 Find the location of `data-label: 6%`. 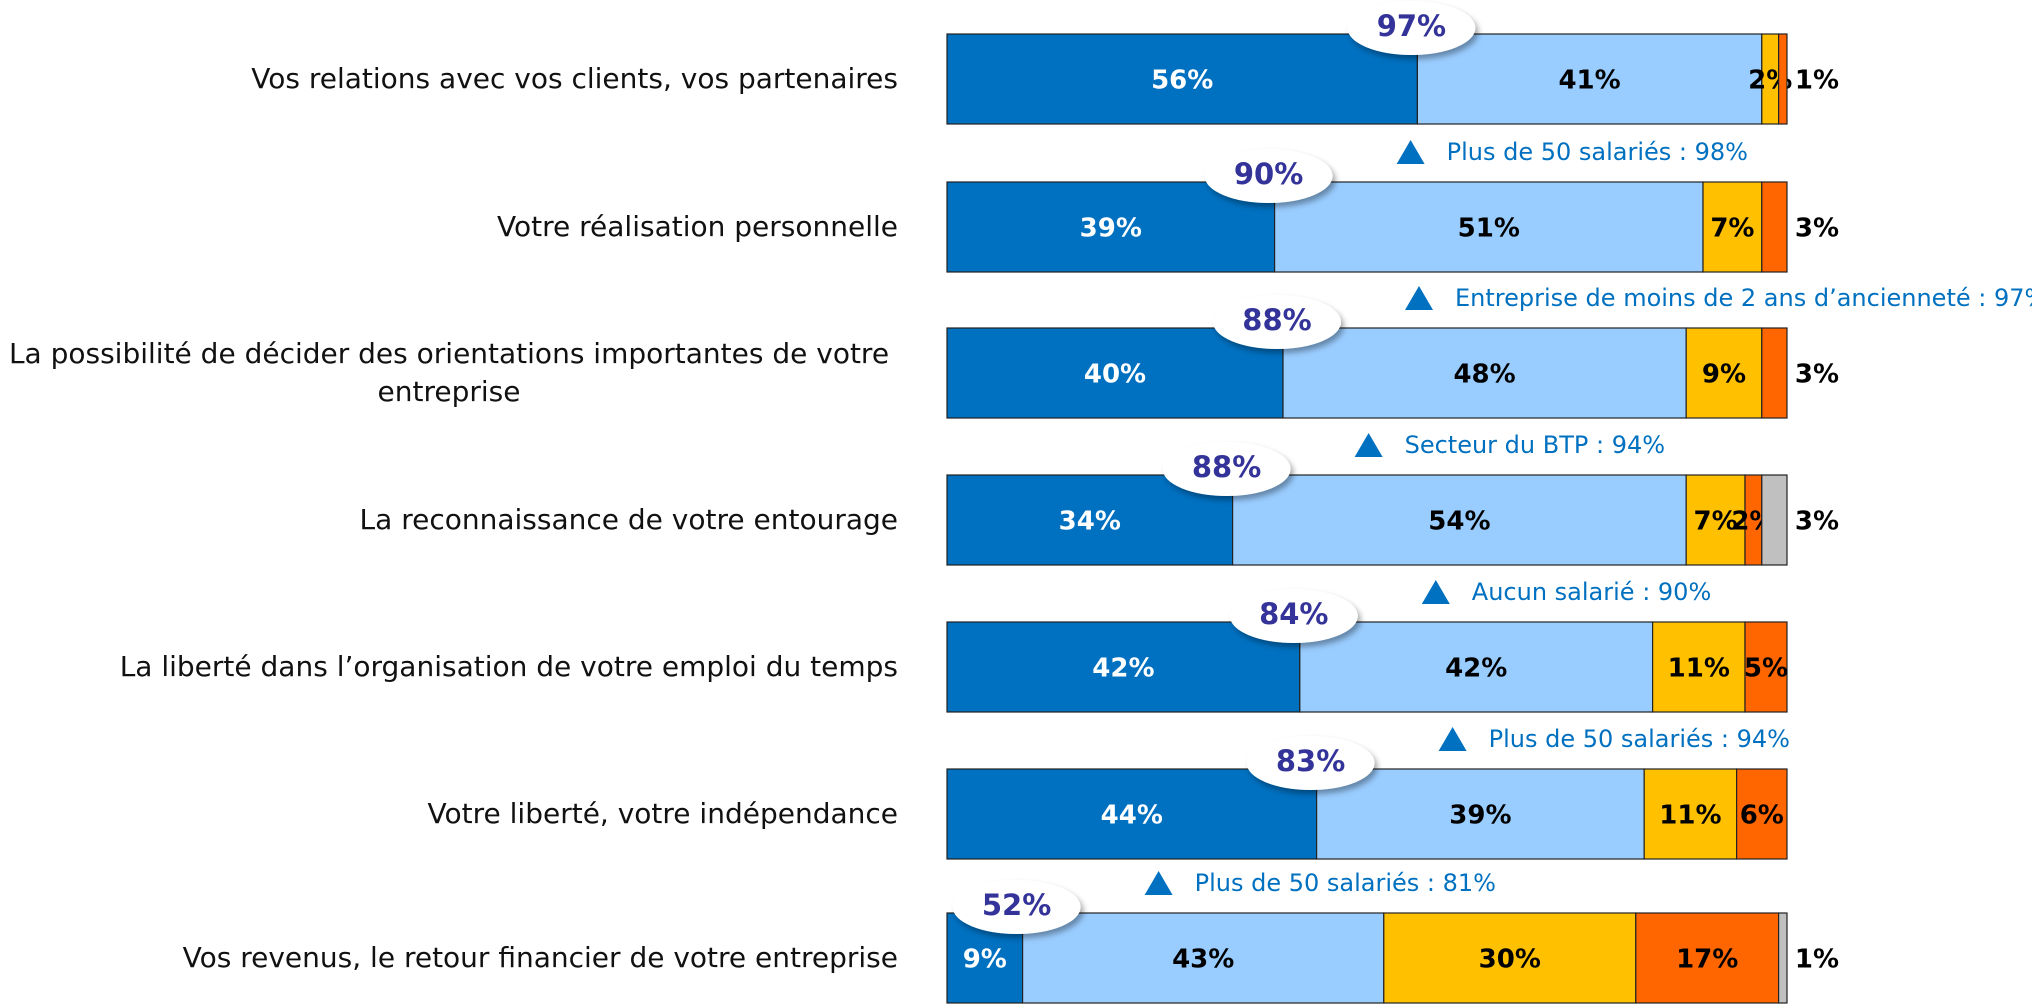

data-label: 6% is located at coordinates (1762, 816).